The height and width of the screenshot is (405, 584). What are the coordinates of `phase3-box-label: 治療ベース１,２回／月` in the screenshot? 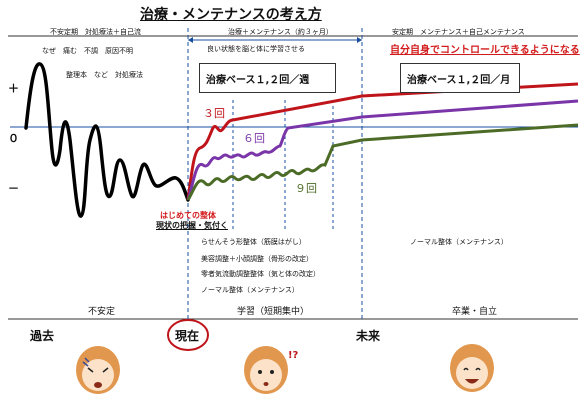 It's located at (459, 80).